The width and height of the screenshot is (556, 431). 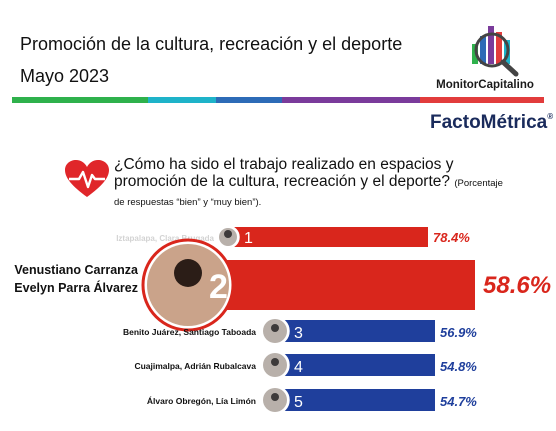 What do you see at coordinates (189, 332) in the screenshot?
I see `category-label: Benito Juárez, Santiago Taboada` at bounding box center [189, 332].